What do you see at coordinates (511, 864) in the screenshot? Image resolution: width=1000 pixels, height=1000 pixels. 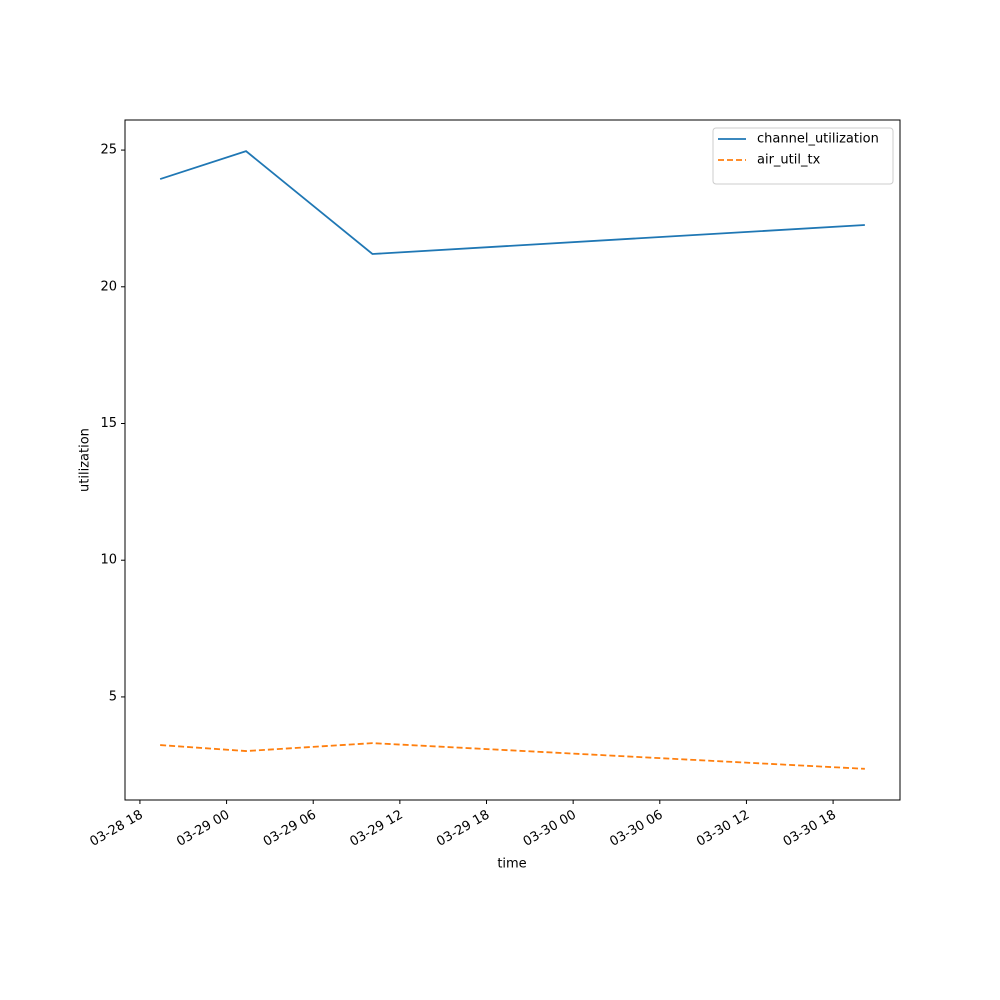 I see `x-axis-label: time` at bounding box center [511, 864].